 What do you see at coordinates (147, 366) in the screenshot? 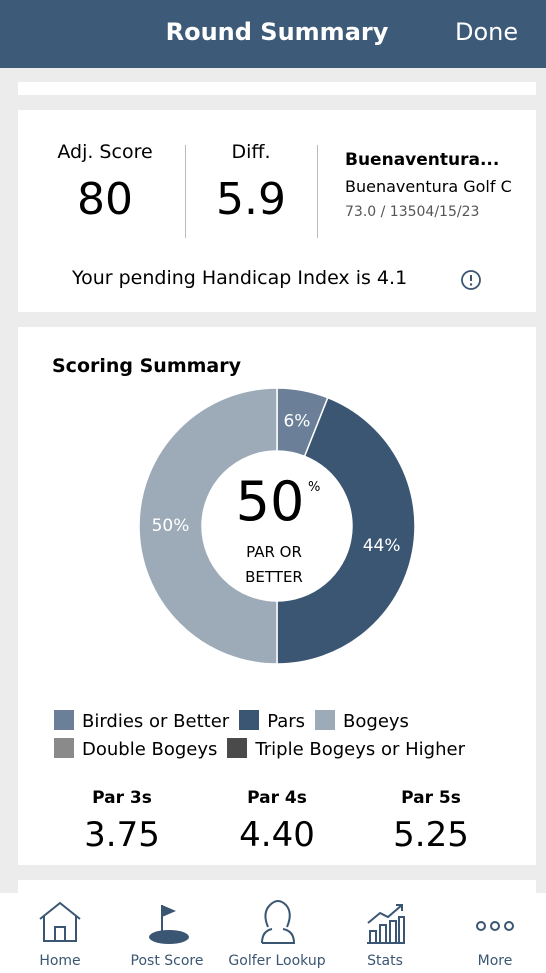
I see `summary-title: Scoring Summary` at bounding box center [147, 366].